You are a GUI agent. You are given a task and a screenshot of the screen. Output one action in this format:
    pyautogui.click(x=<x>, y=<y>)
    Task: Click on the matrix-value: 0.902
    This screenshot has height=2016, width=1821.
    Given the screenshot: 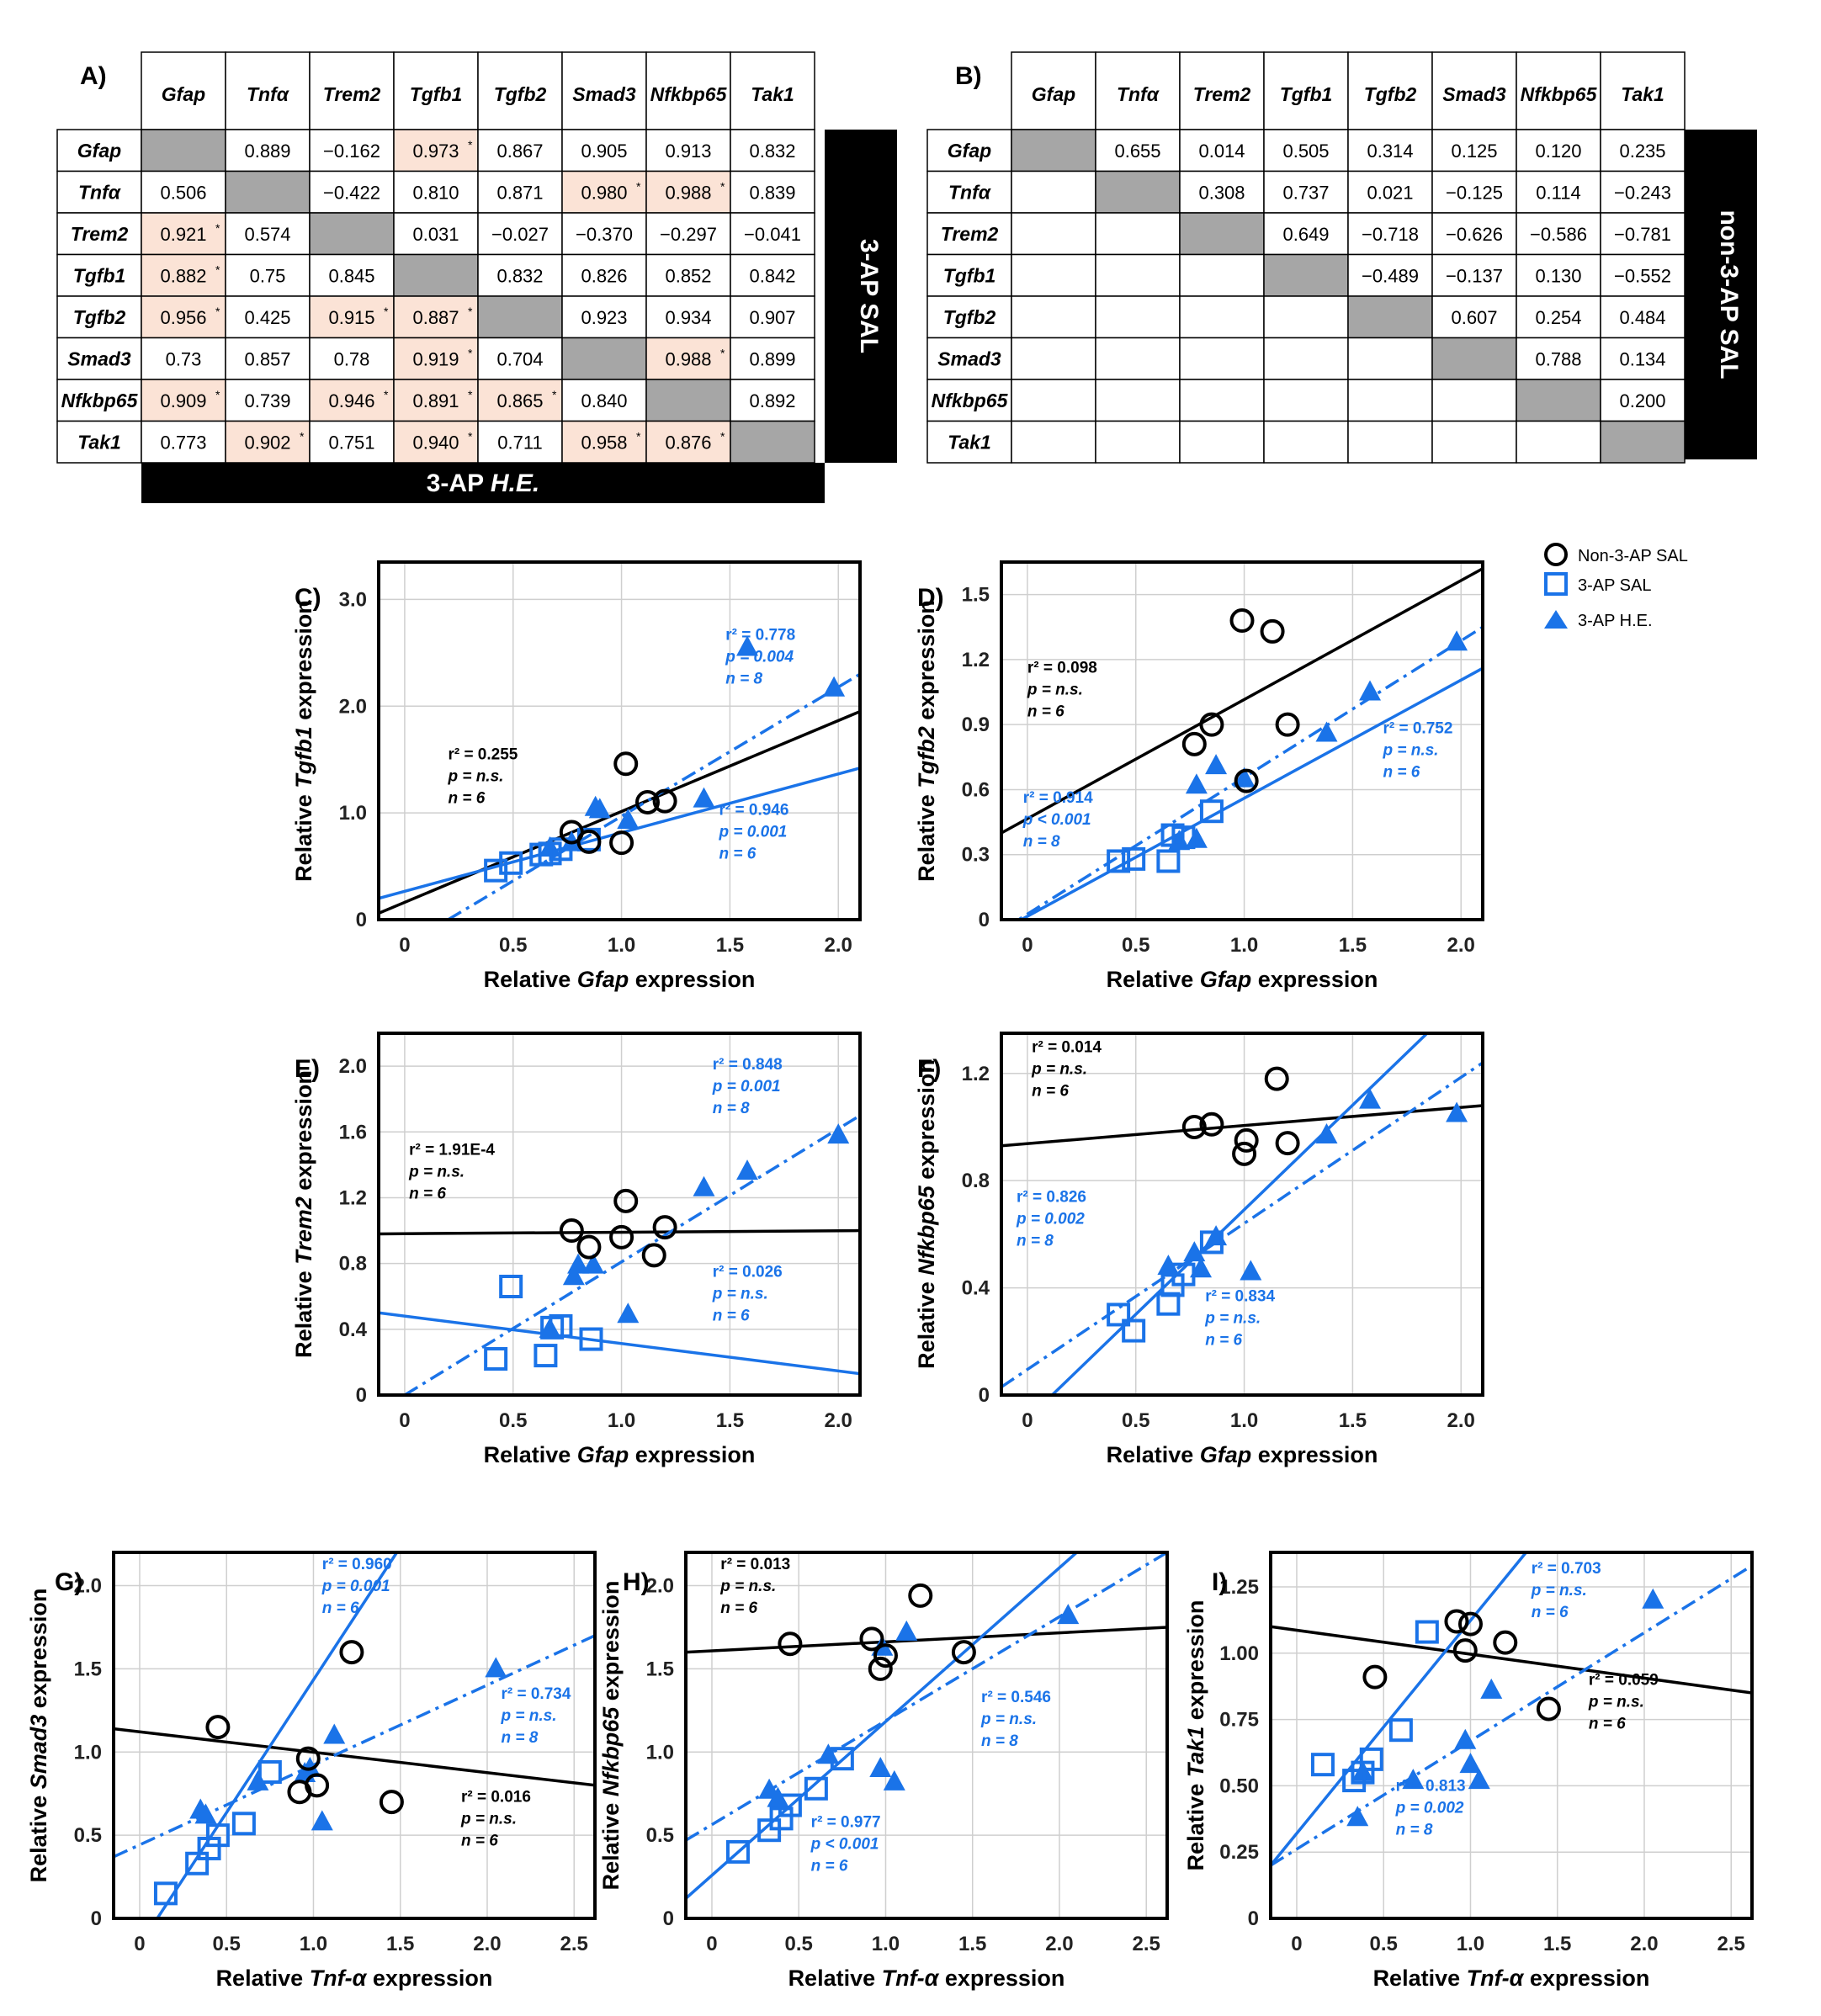 What is the action you would take?
    pyautogui.click(x=267, y=442)
    